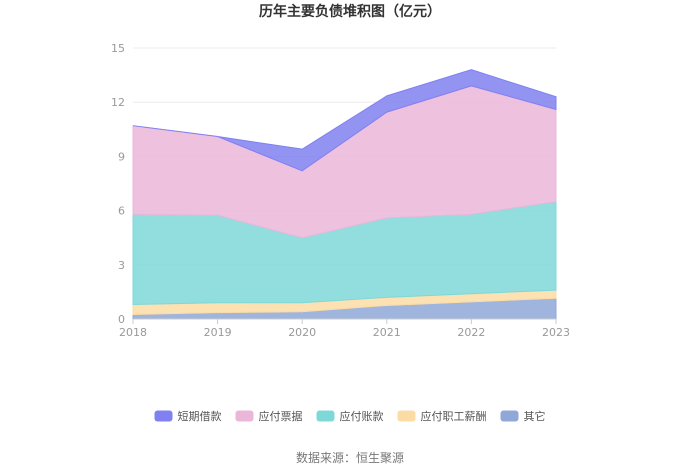  I want to click on legend-item: 应付职工薪酬, so click(442, 416).